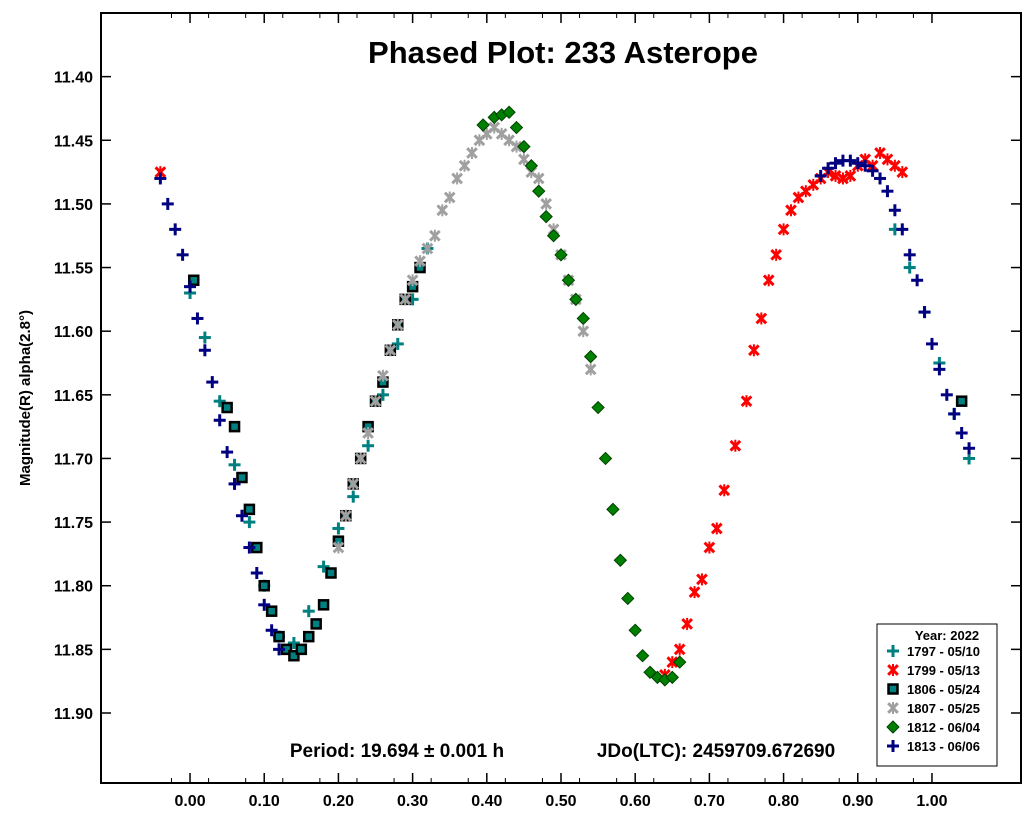 The height and width of the screenshot is (836, 1031). I want to click on legend-title: Year: 2022, so click(947, 635).